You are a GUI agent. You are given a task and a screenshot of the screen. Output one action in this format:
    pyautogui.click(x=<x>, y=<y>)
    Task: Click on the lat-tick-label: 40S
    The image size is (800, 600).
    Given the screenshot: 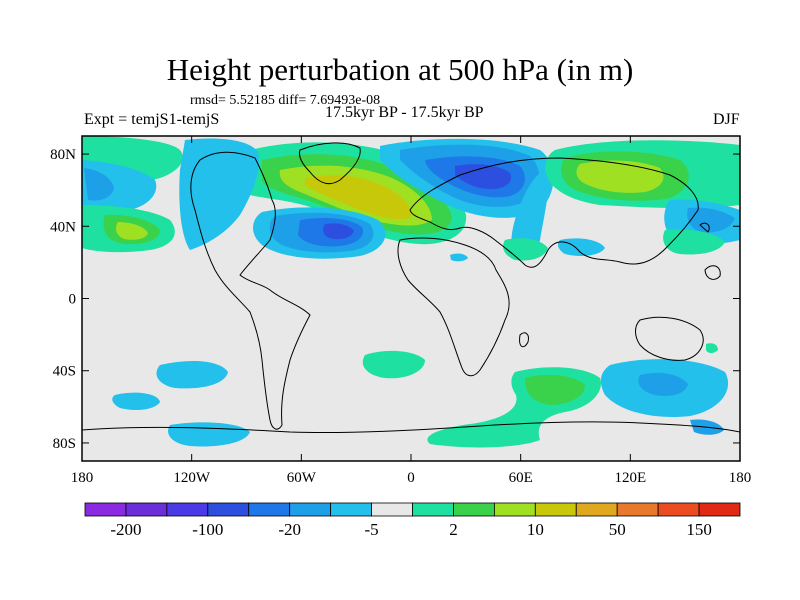 What is the action you would take?
    pyautogui.click(x=64, y=372)
    